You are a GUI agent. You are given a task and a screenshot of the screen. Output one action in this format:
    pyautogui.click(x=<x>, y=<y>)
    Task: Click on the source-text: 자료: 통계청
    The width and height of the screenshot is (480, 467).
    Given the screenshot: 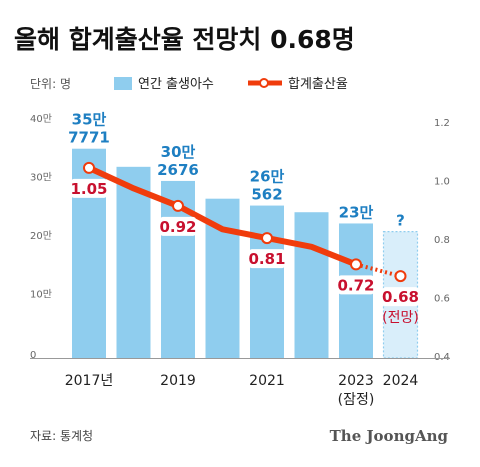 What is the action you would take?
    pyautogui.click(x=61, y=436)
    